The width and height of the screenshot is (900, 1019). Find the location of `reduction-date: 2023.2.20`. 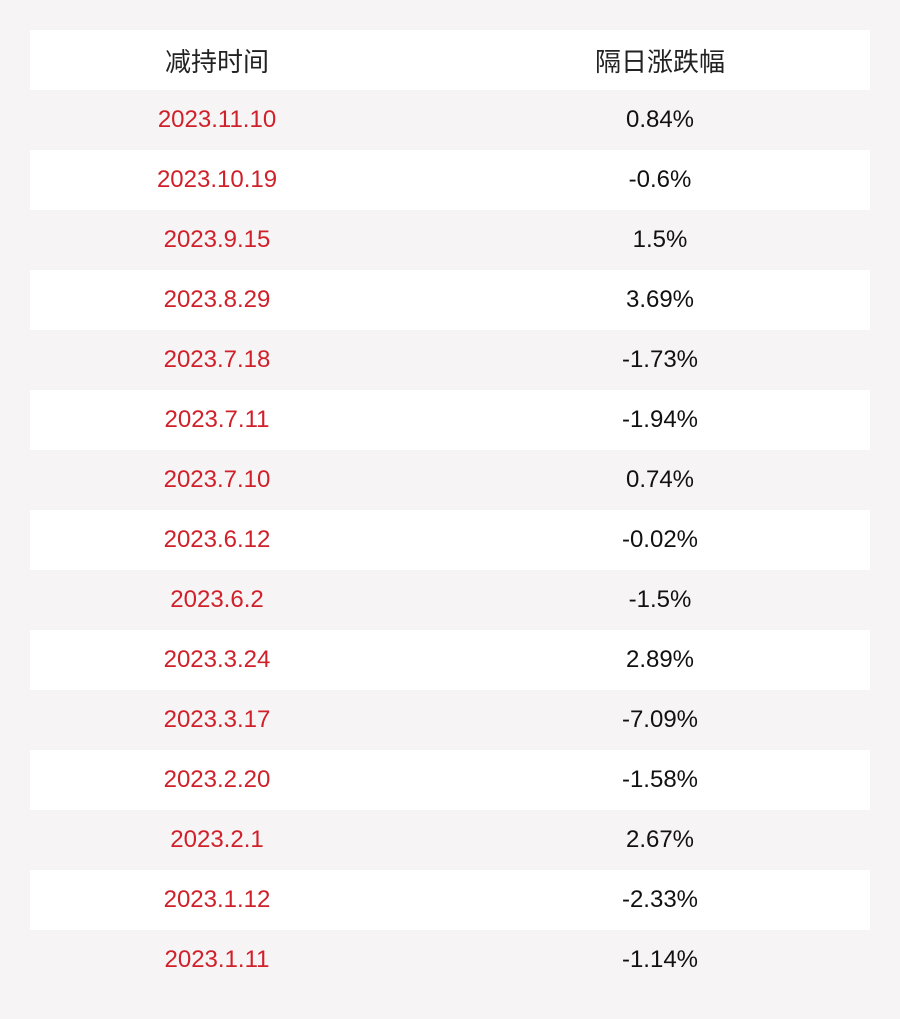

reduction-date: 2023.2.20 is located at coordinates (217, 779).